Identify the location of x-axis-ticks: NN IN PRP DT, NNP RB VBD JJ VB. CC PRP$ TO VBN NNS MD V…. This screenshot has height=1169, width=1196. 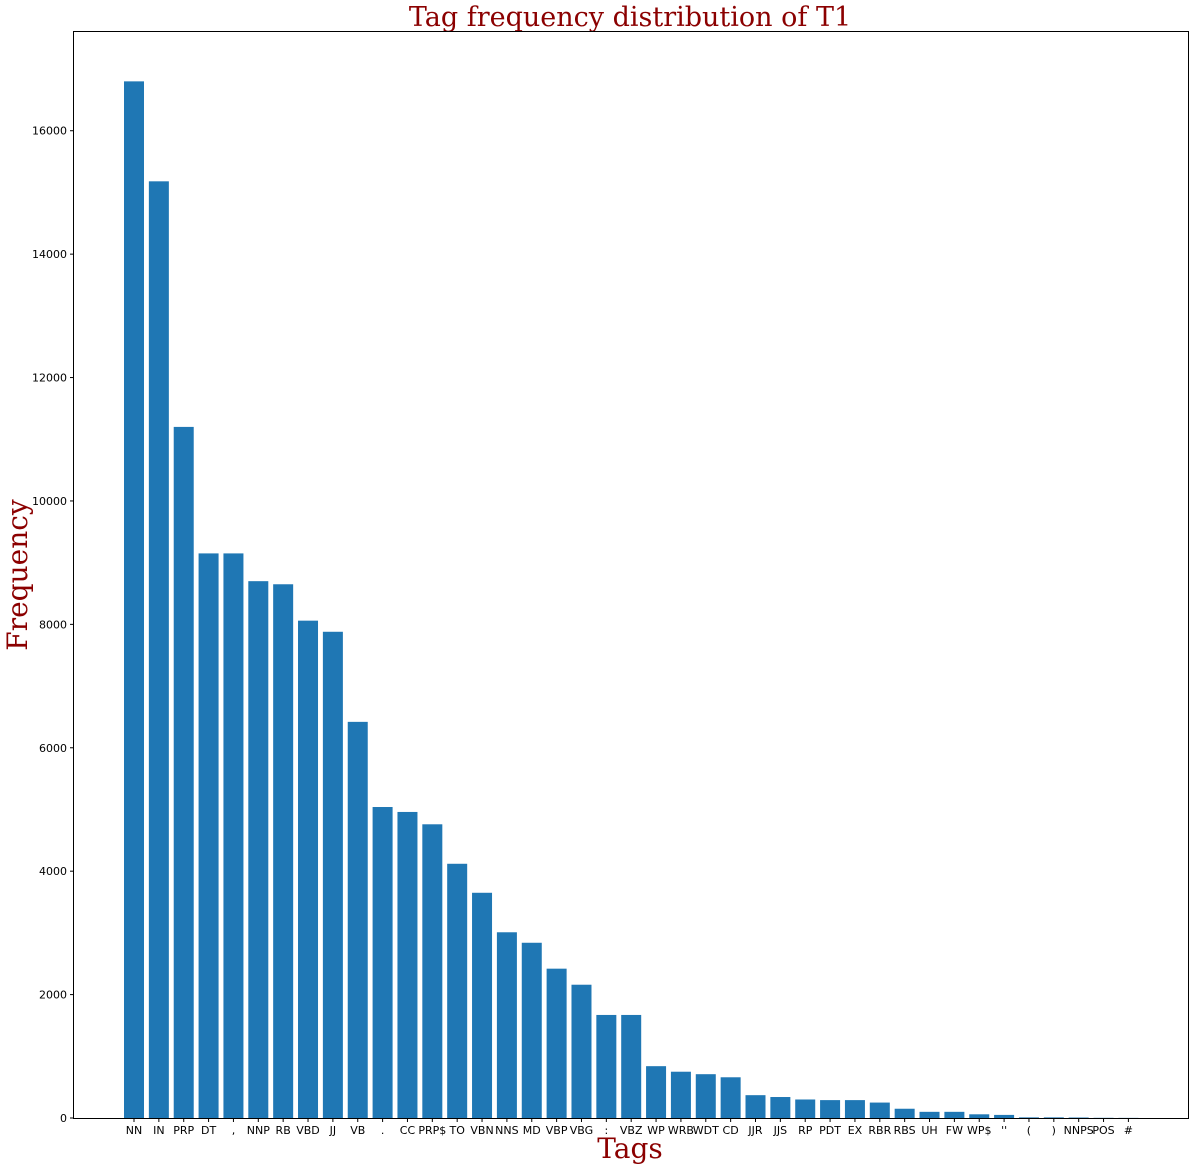
(629, 1127).